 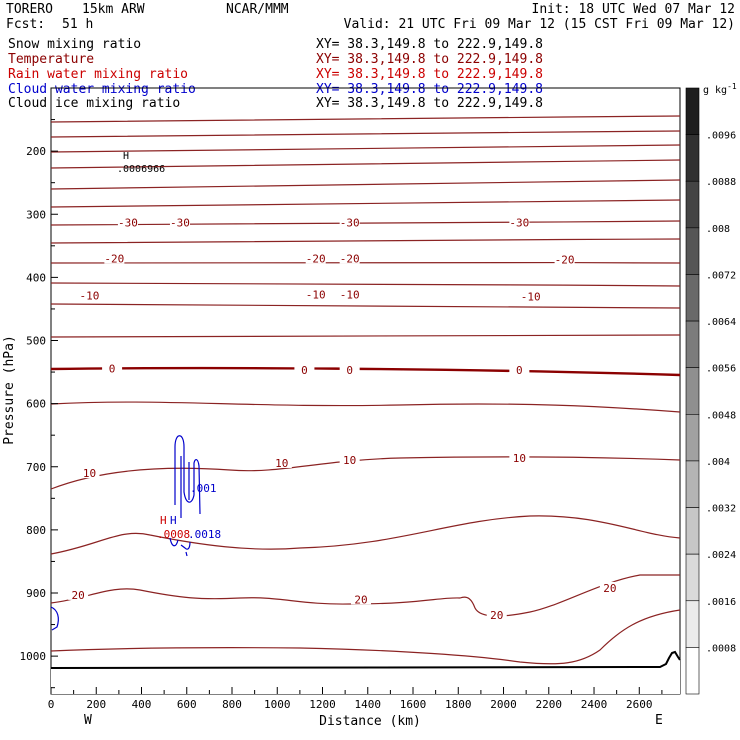 What do you see at coordinates (187, 704) in the screenshot?
I see `x-tick-label: 600` at bounding box center [187, 704].